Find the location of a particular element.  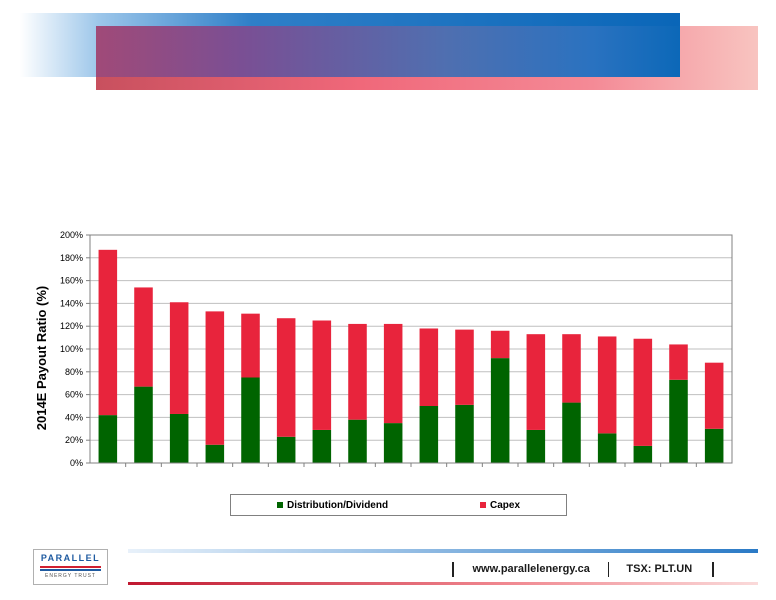

y-tick-label: 40% is located at coordinates (74, 417).